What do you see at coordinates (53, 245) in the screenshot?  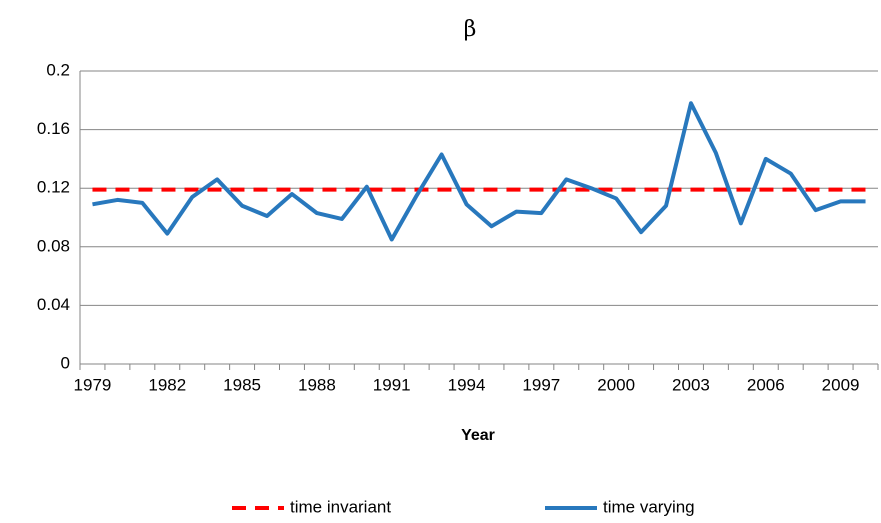 I see `y-tick-label: 0.08` at bounding box center [53, 245].